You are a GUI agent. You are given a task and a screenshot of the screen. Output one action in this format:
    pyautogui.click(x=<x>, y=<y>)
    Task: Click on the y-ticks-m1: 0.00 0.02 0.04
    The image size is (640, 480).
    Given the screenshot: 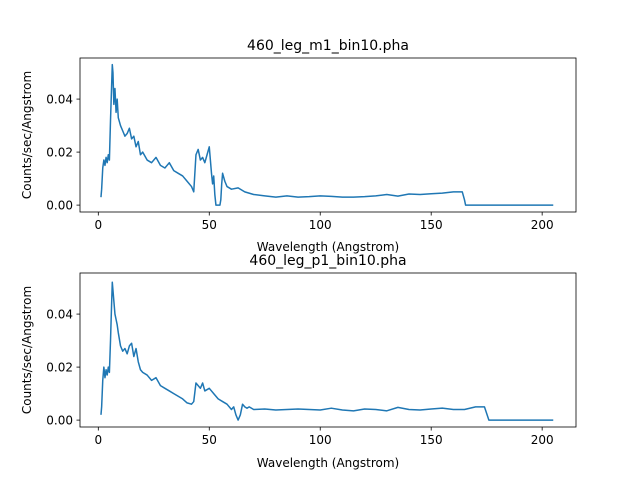 What is the action you would take?
    pyautogui.click(x=63, y=152)
    